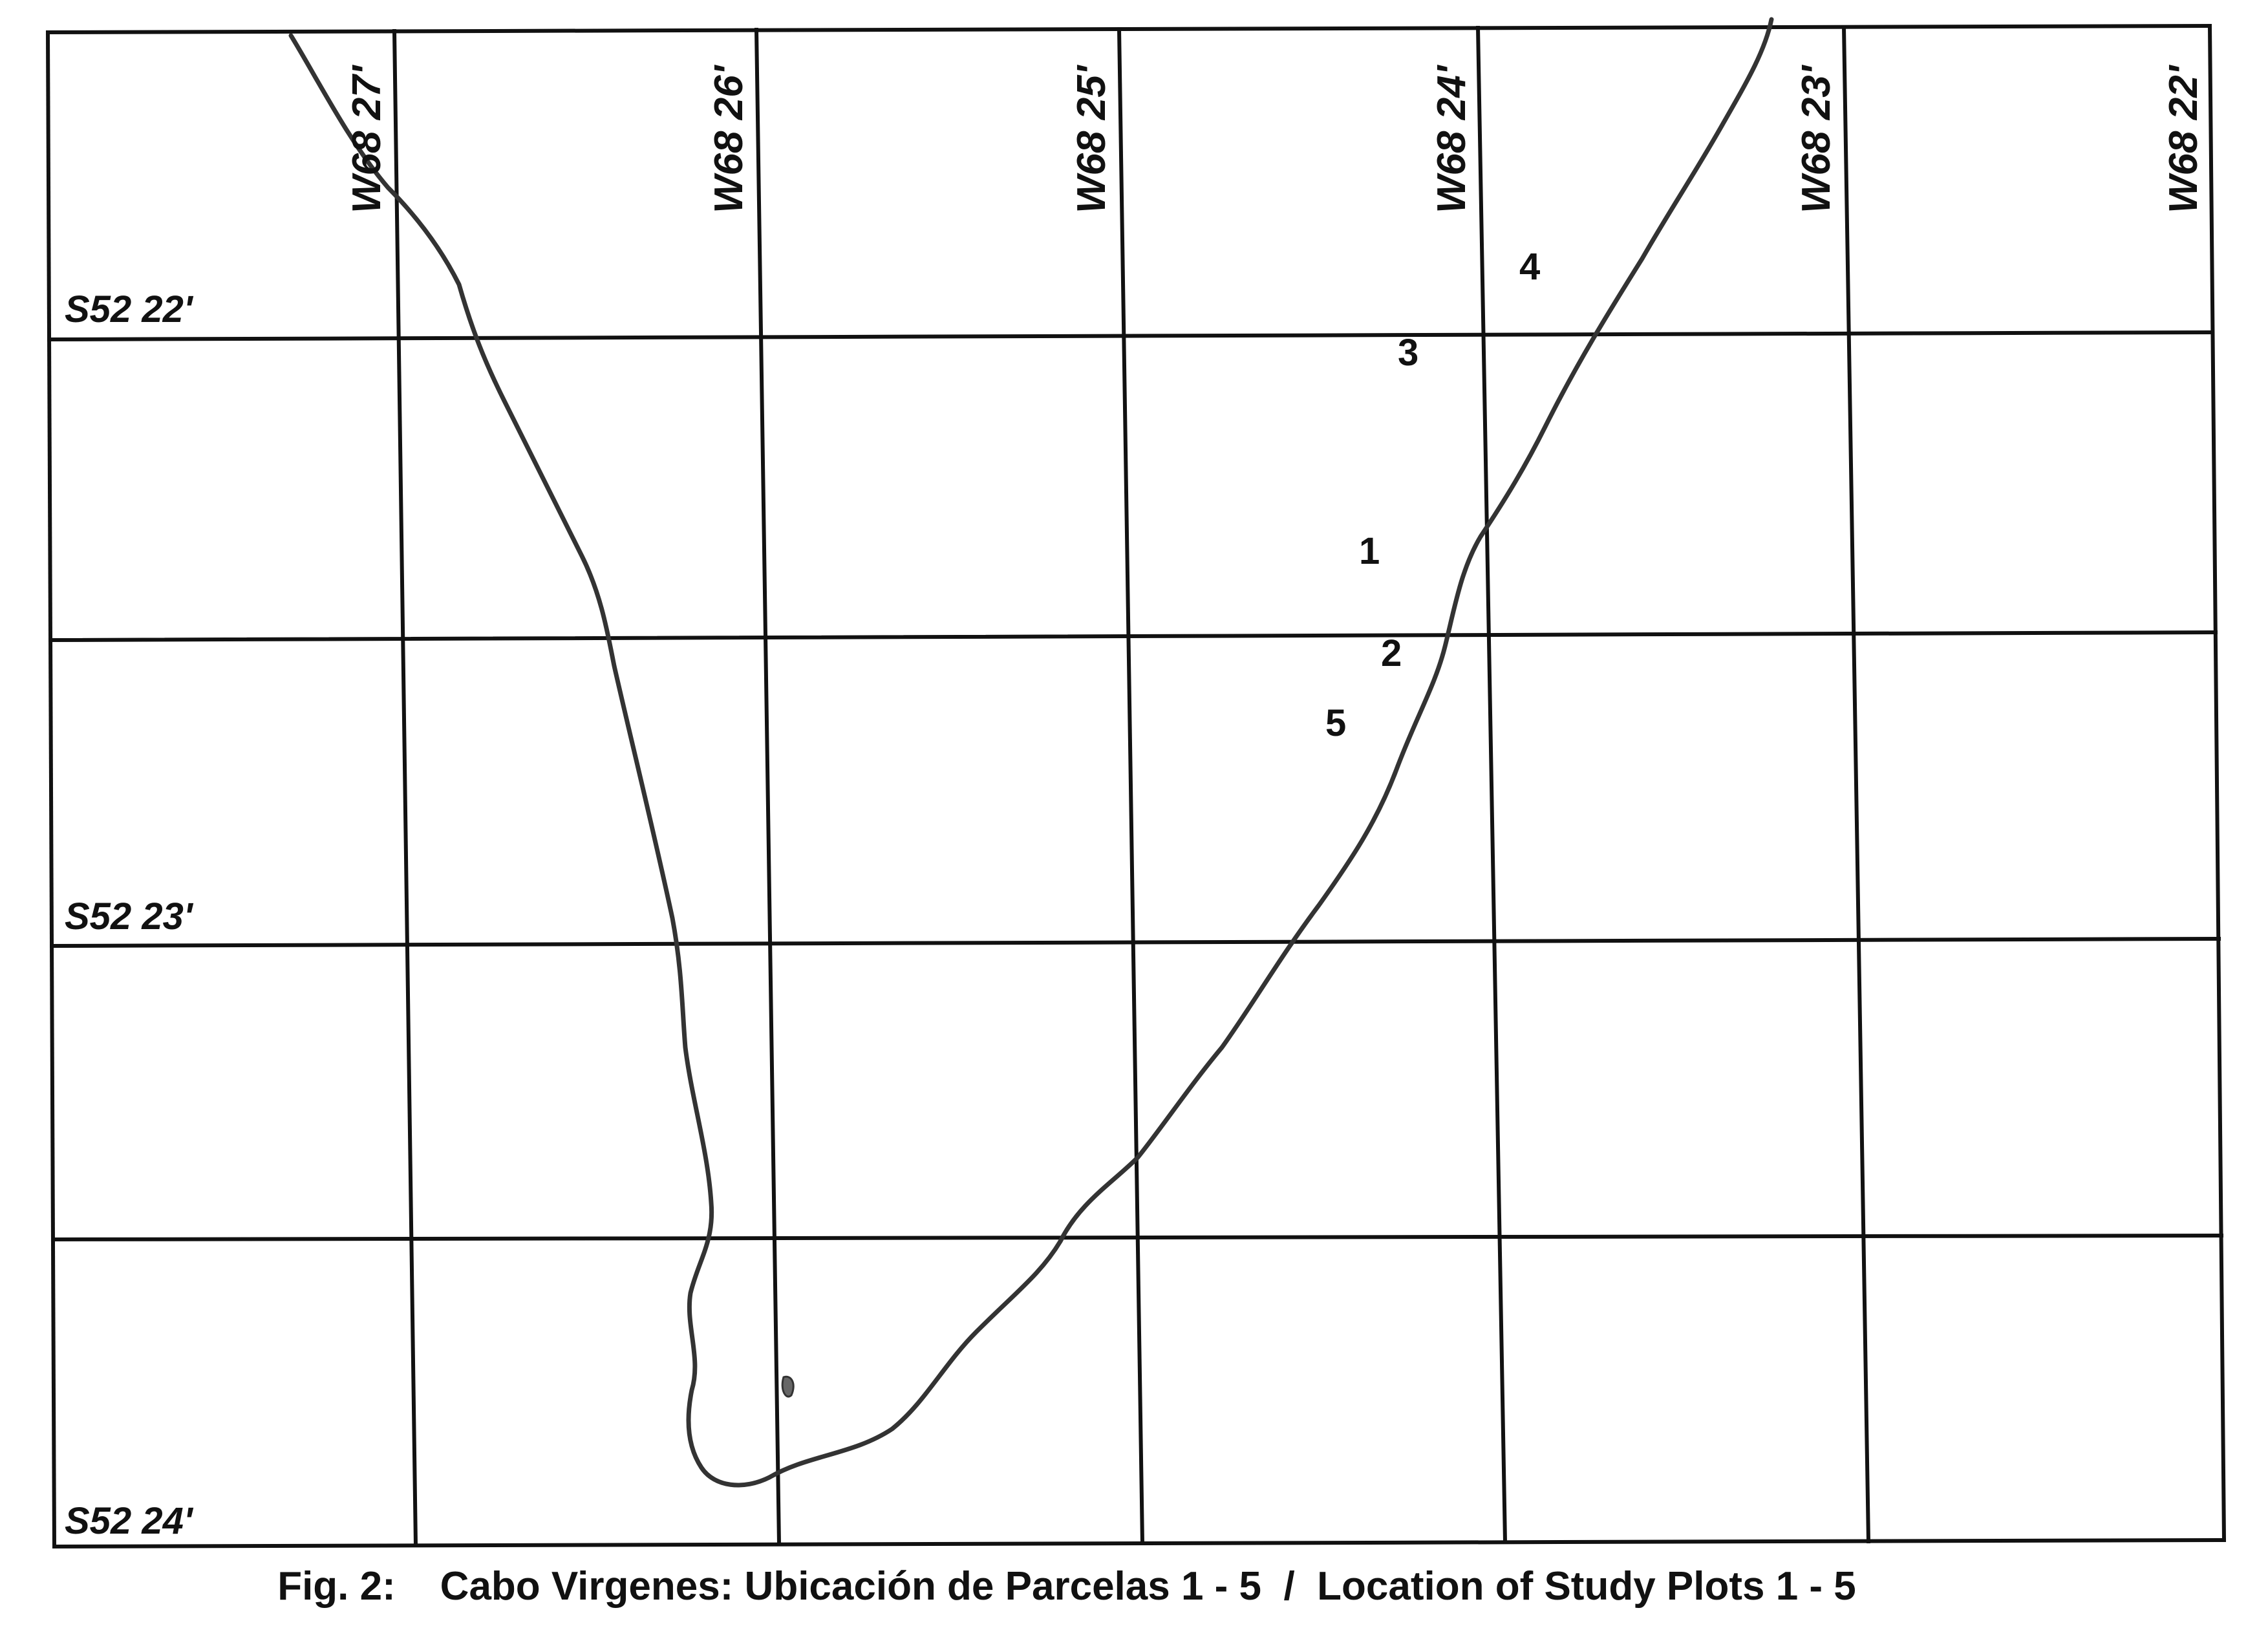 This screenshot has width=2268, height=1650. I want to click on longitude-label: W68 23', so click(1816, 138).